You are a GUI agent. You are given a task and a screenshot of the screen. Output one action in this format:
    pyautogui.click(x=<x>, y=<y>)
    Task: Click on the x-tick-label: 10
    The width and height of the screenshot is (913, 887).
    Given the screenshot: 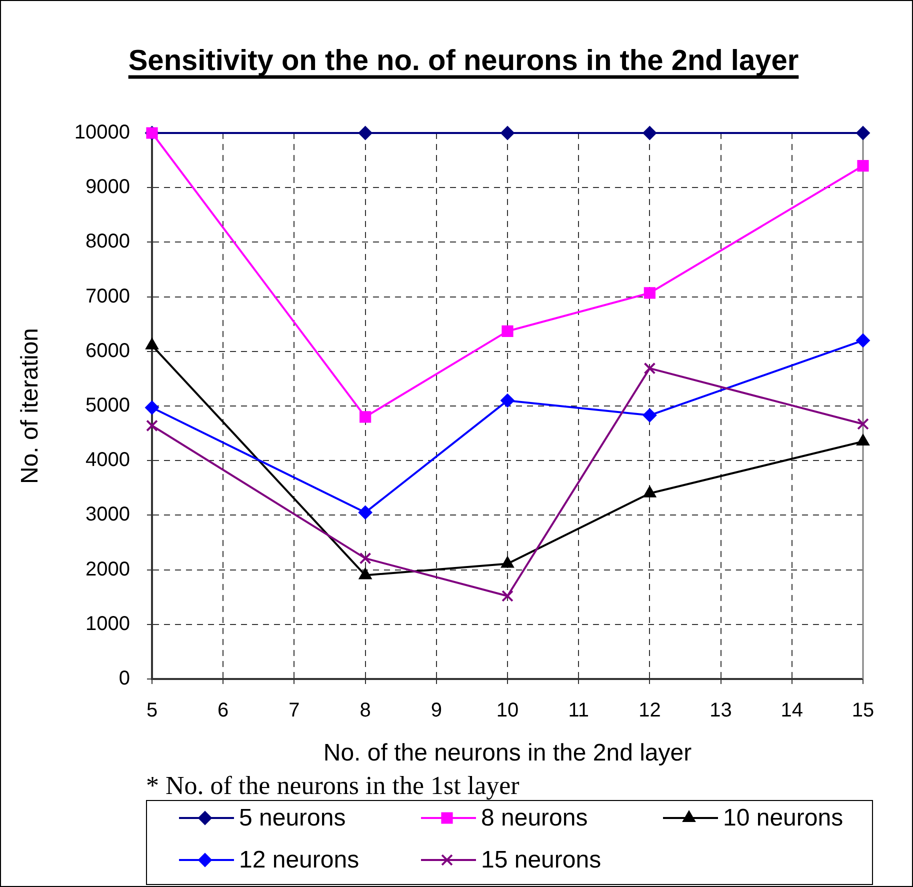 What is the action you would take?
    pyautogui.click(x=507, y=711)
    